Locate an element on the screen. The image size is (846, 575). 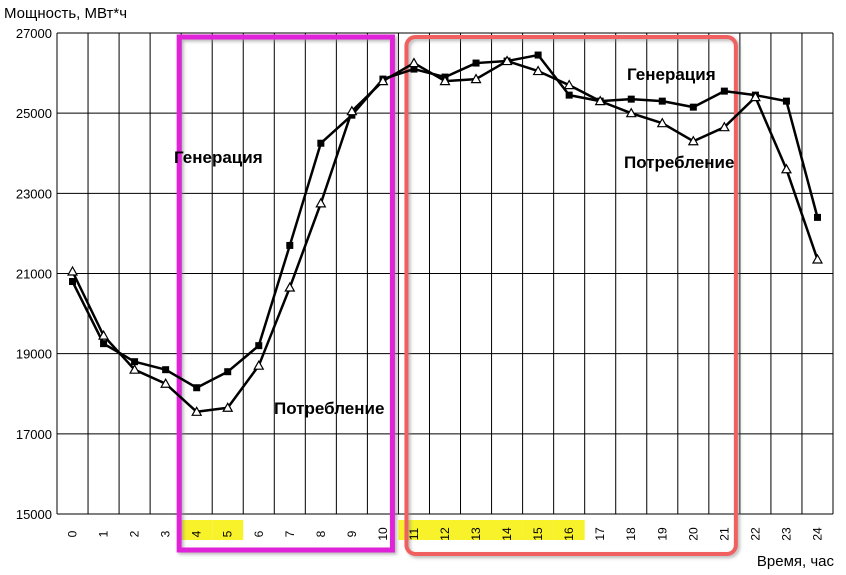
x-tick-label-6: 6 is located at coordinates (259, 533).